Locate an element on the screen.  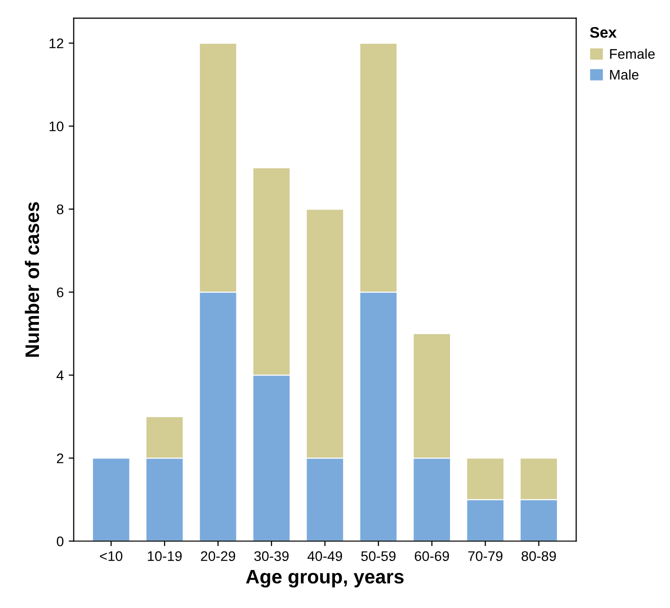
x-tick-label: 20-29 is located at coordinates (218, 556).